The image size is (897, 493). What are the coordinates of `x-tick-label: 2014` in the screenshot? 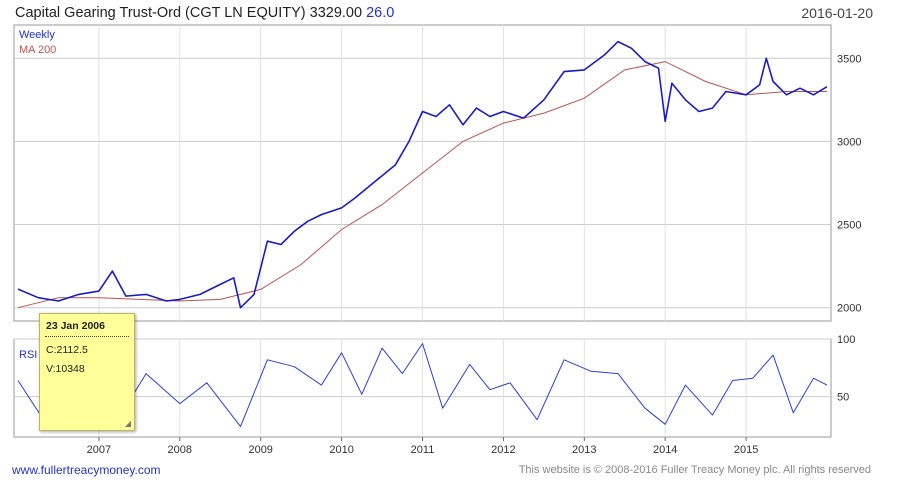 It's located at (665, 450).